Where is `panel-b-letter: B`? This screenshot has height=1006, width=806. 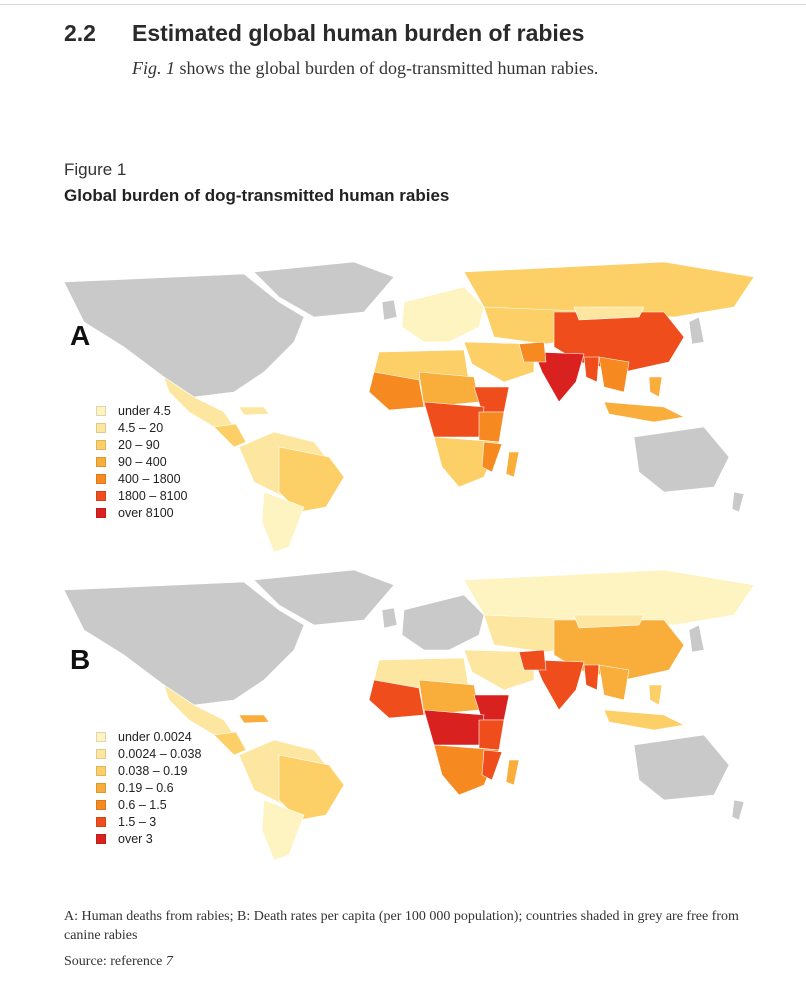
panel-b-letter: B is located at coordinates (80, 659).